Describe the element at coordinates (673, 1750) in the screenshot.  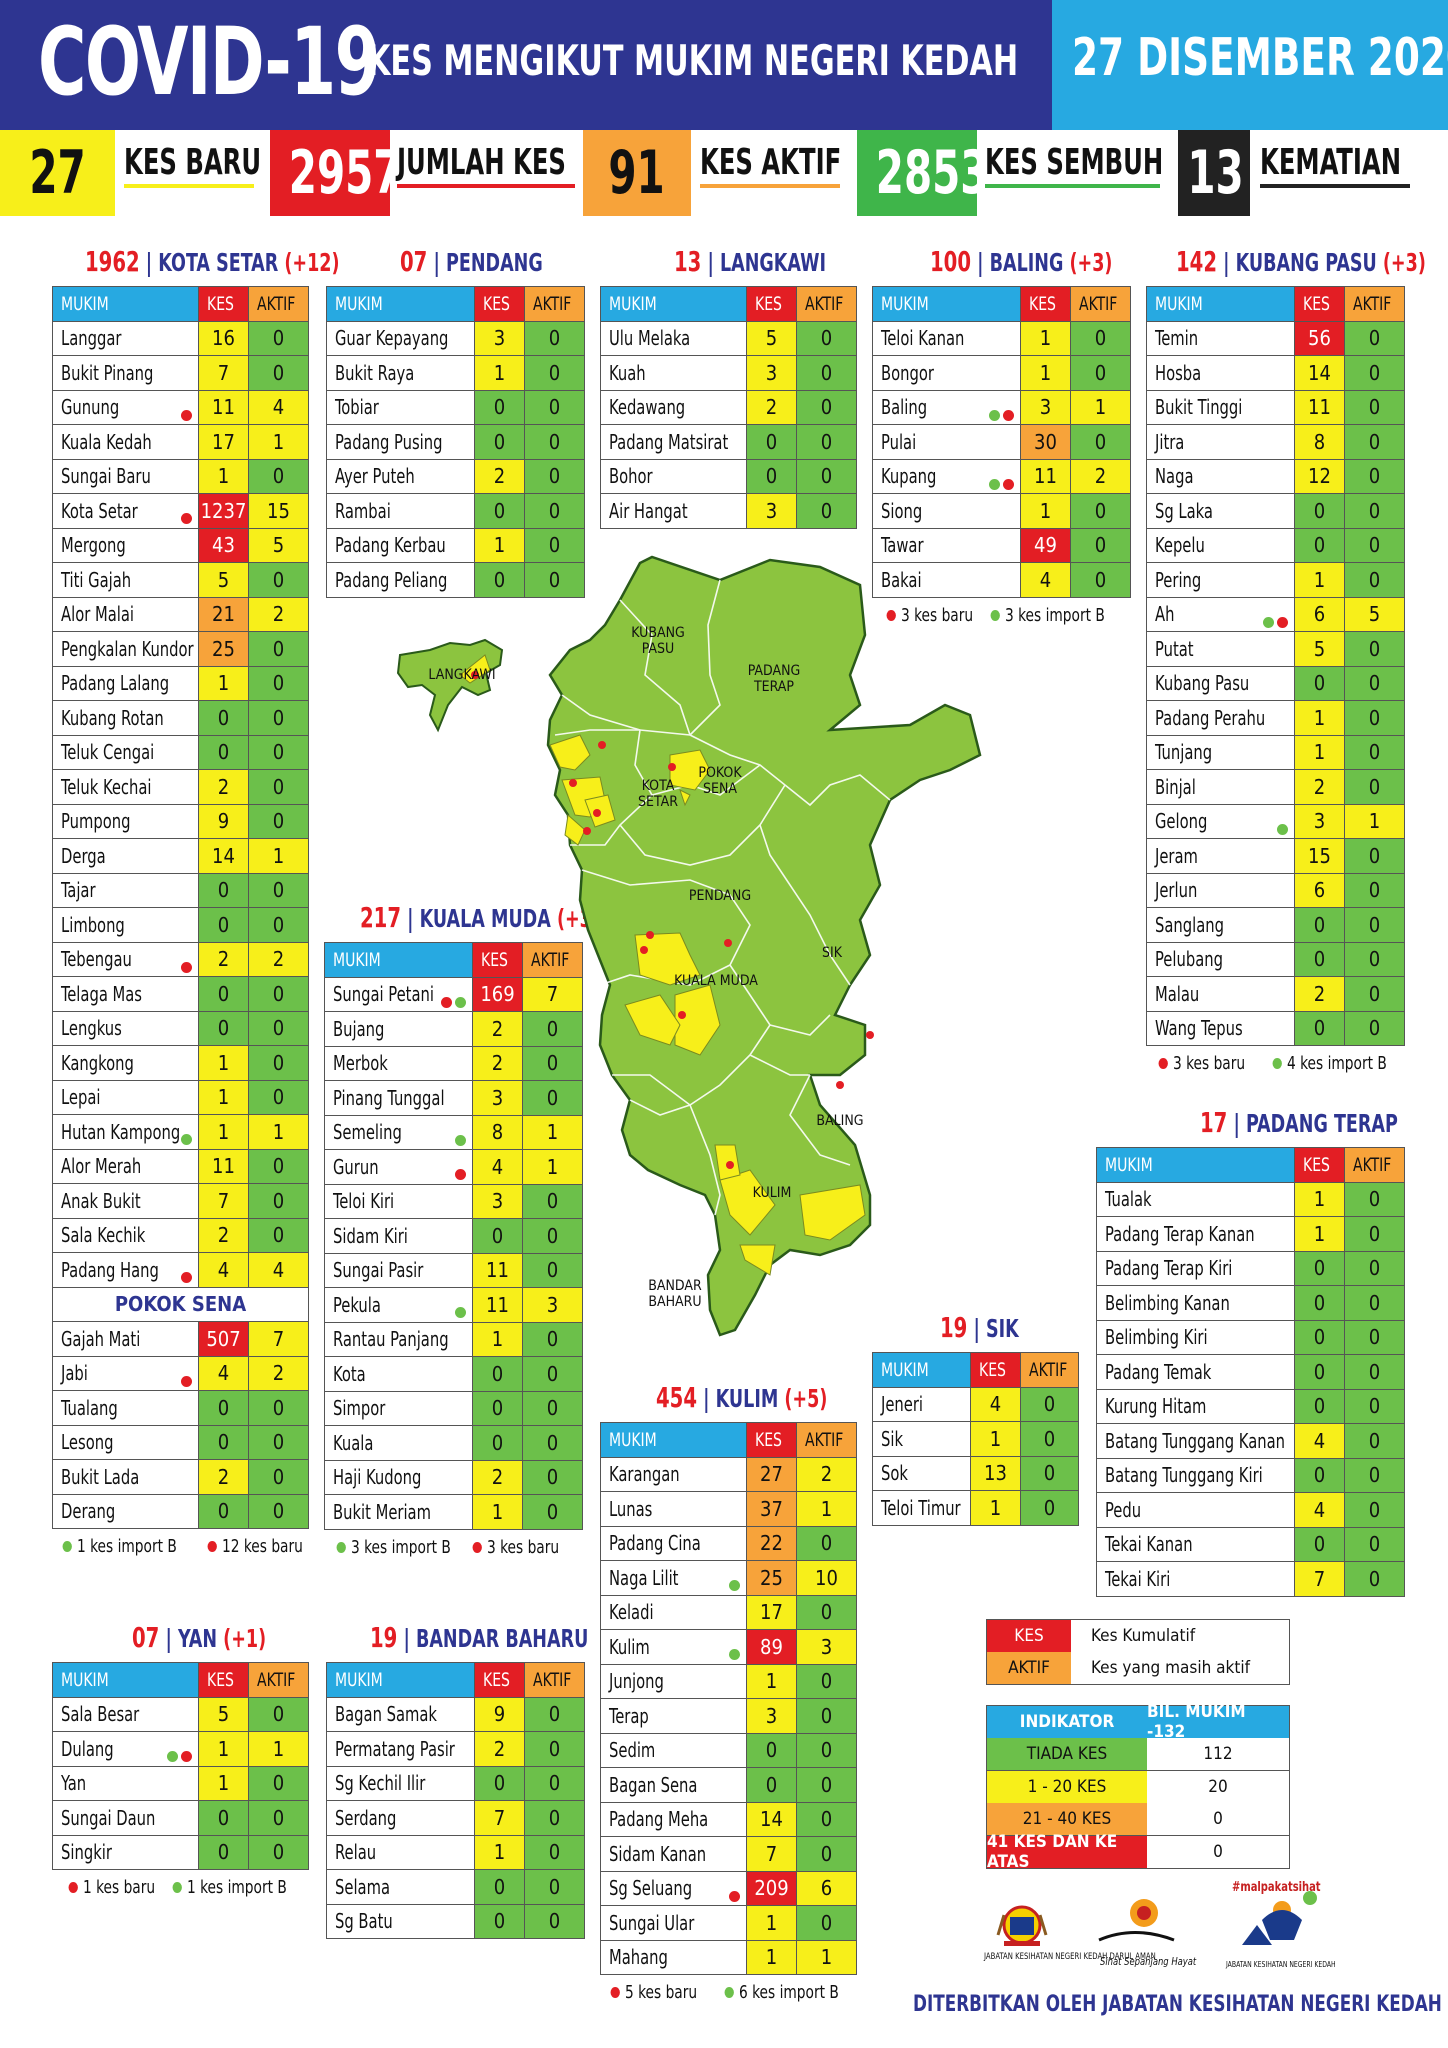
I see `mukim-name: Sedim` at that location.